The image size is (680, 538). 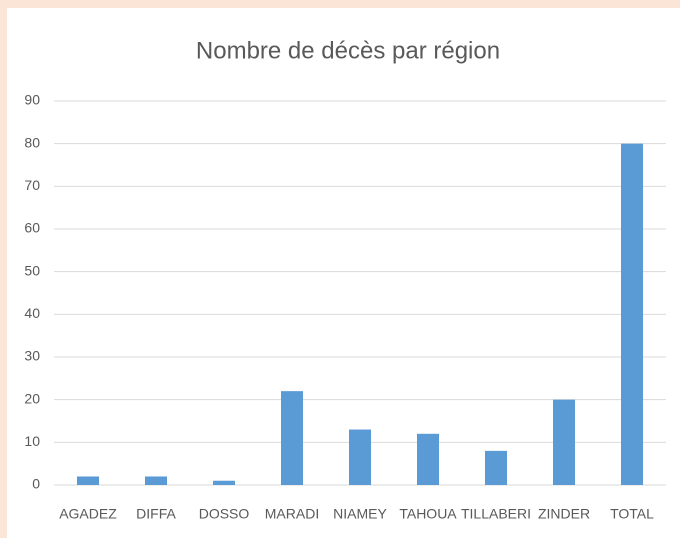 What do you see at coordinates (88, 514) in the screenshot?
I see `x-tick-label: AGADEZ` at bounding box center [88, 514].